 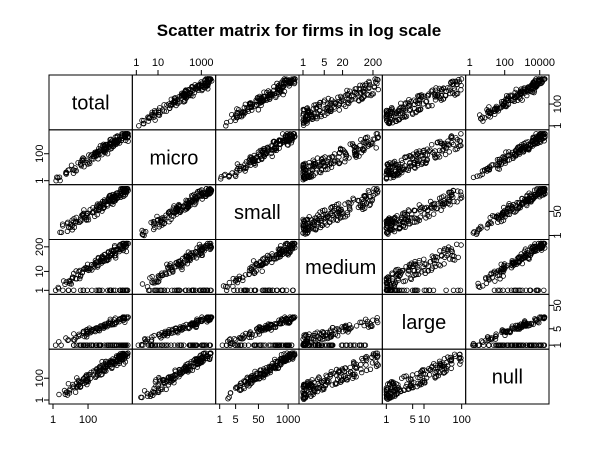 I want to click on scatter-panel-micro-vs-large, so click(x=423, y=156).